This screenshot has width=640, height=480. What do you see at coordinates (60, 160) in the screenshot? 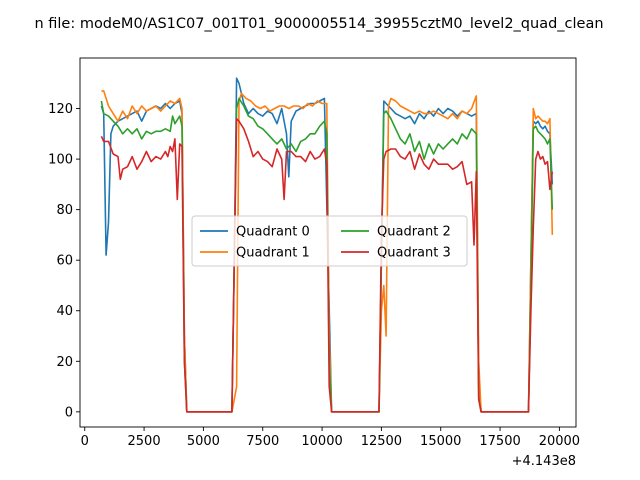
I see `y-tick-label: 100` at bounding box center [60, 160].